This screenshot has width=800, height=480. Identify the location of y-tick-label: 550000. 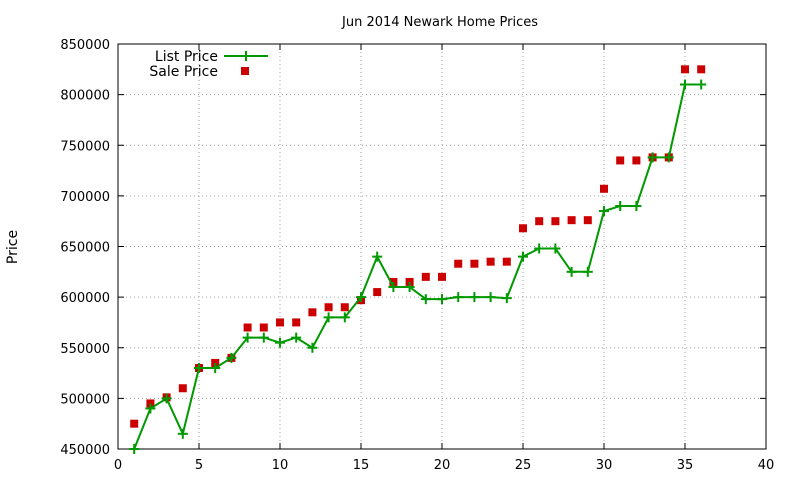
(85, 349).